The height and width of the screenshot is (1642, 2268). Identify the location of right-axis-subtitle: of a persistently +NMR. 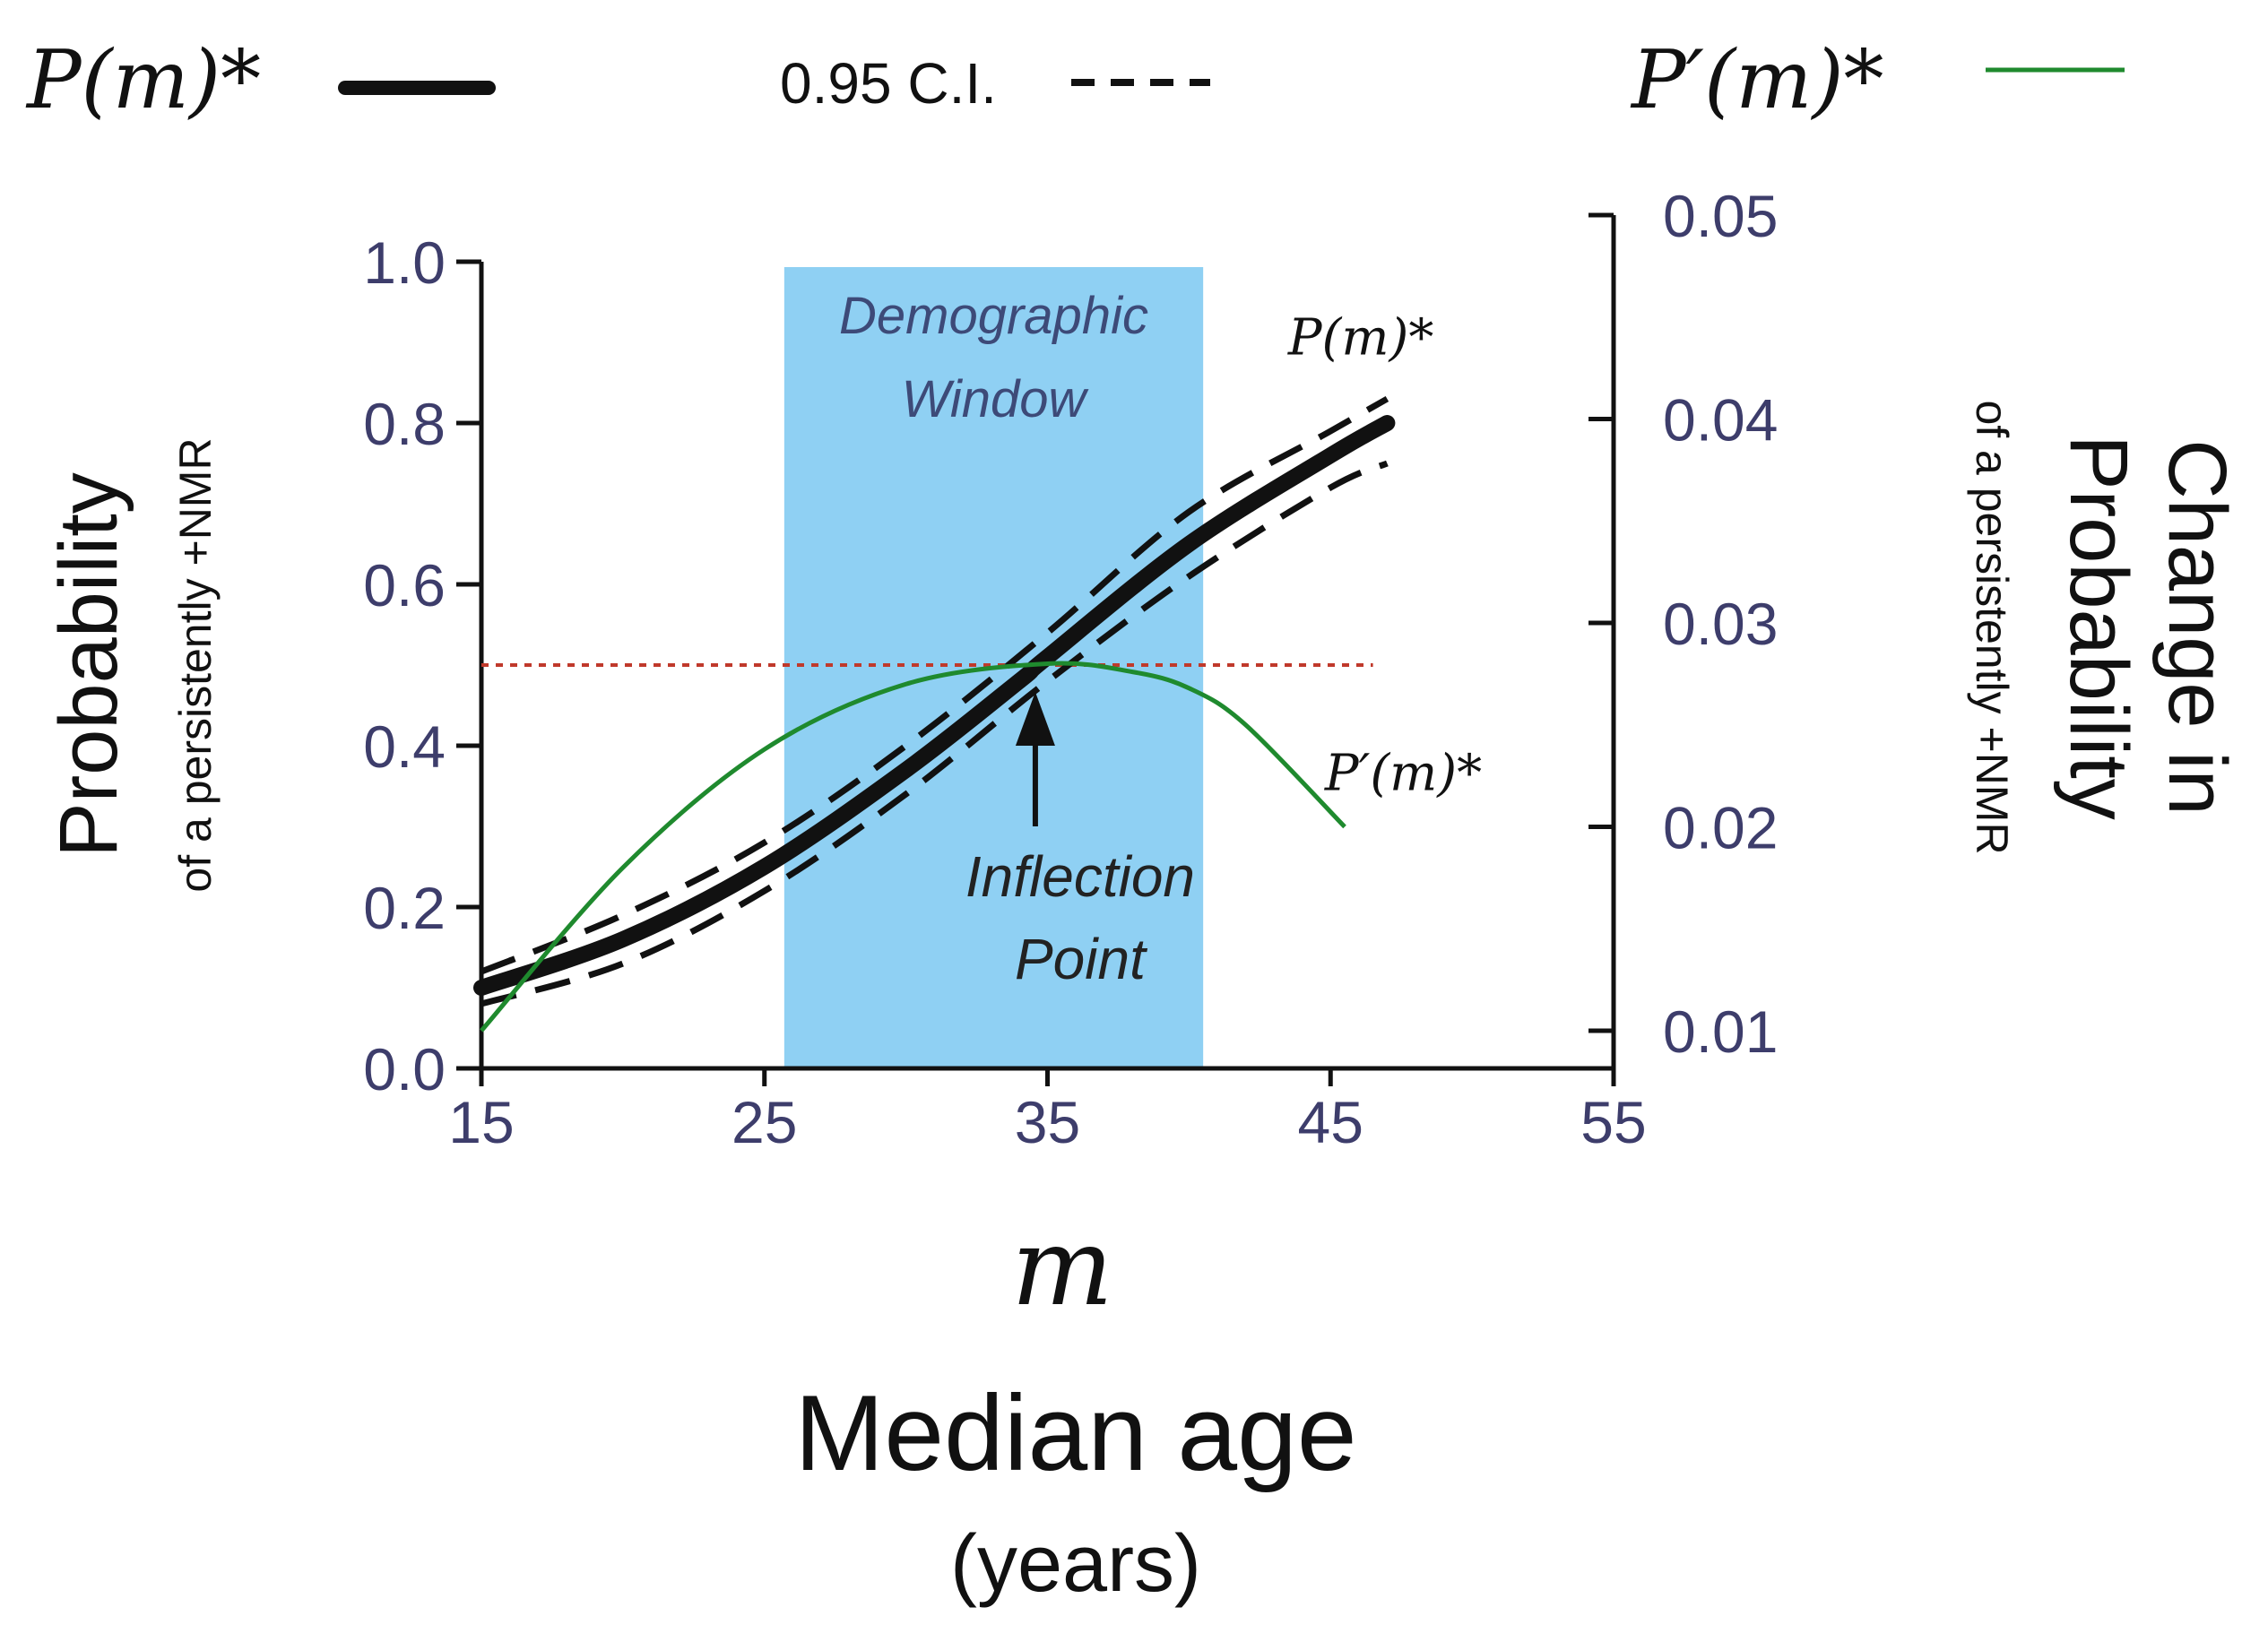
(1992, 627).